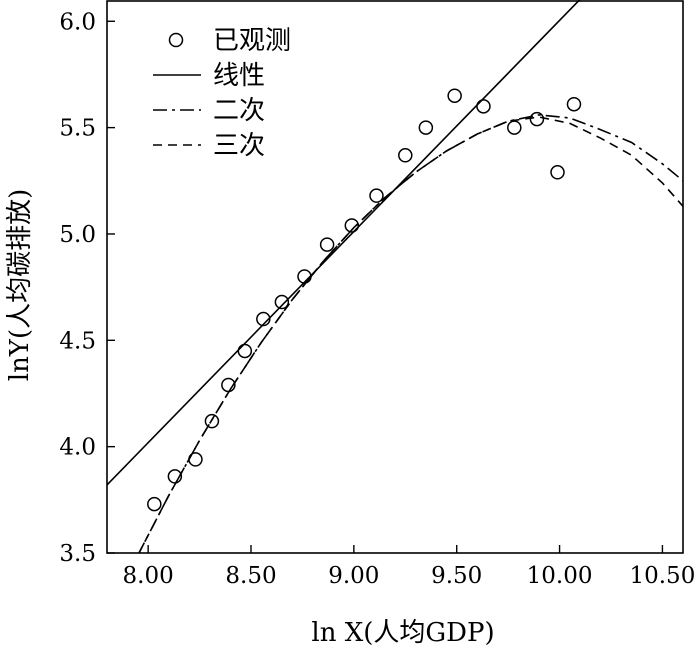 This screenshot has height=652, width=700. I want to click on y-tick-label: 5.5, so click(77, 129).